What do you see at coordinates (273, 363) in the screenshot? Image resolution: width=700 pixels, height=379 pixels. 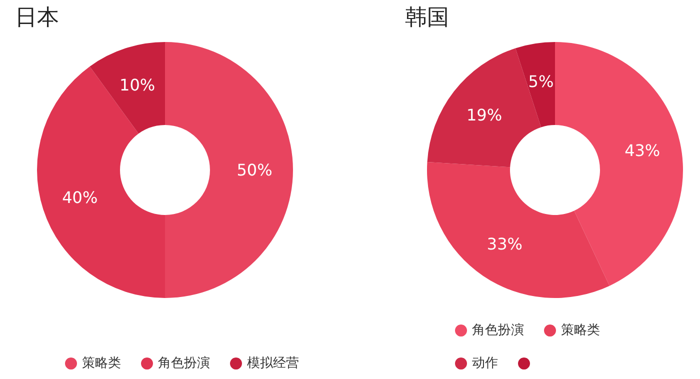 I see `legend-label: 模拟经营` at bounding box center [273, 363].